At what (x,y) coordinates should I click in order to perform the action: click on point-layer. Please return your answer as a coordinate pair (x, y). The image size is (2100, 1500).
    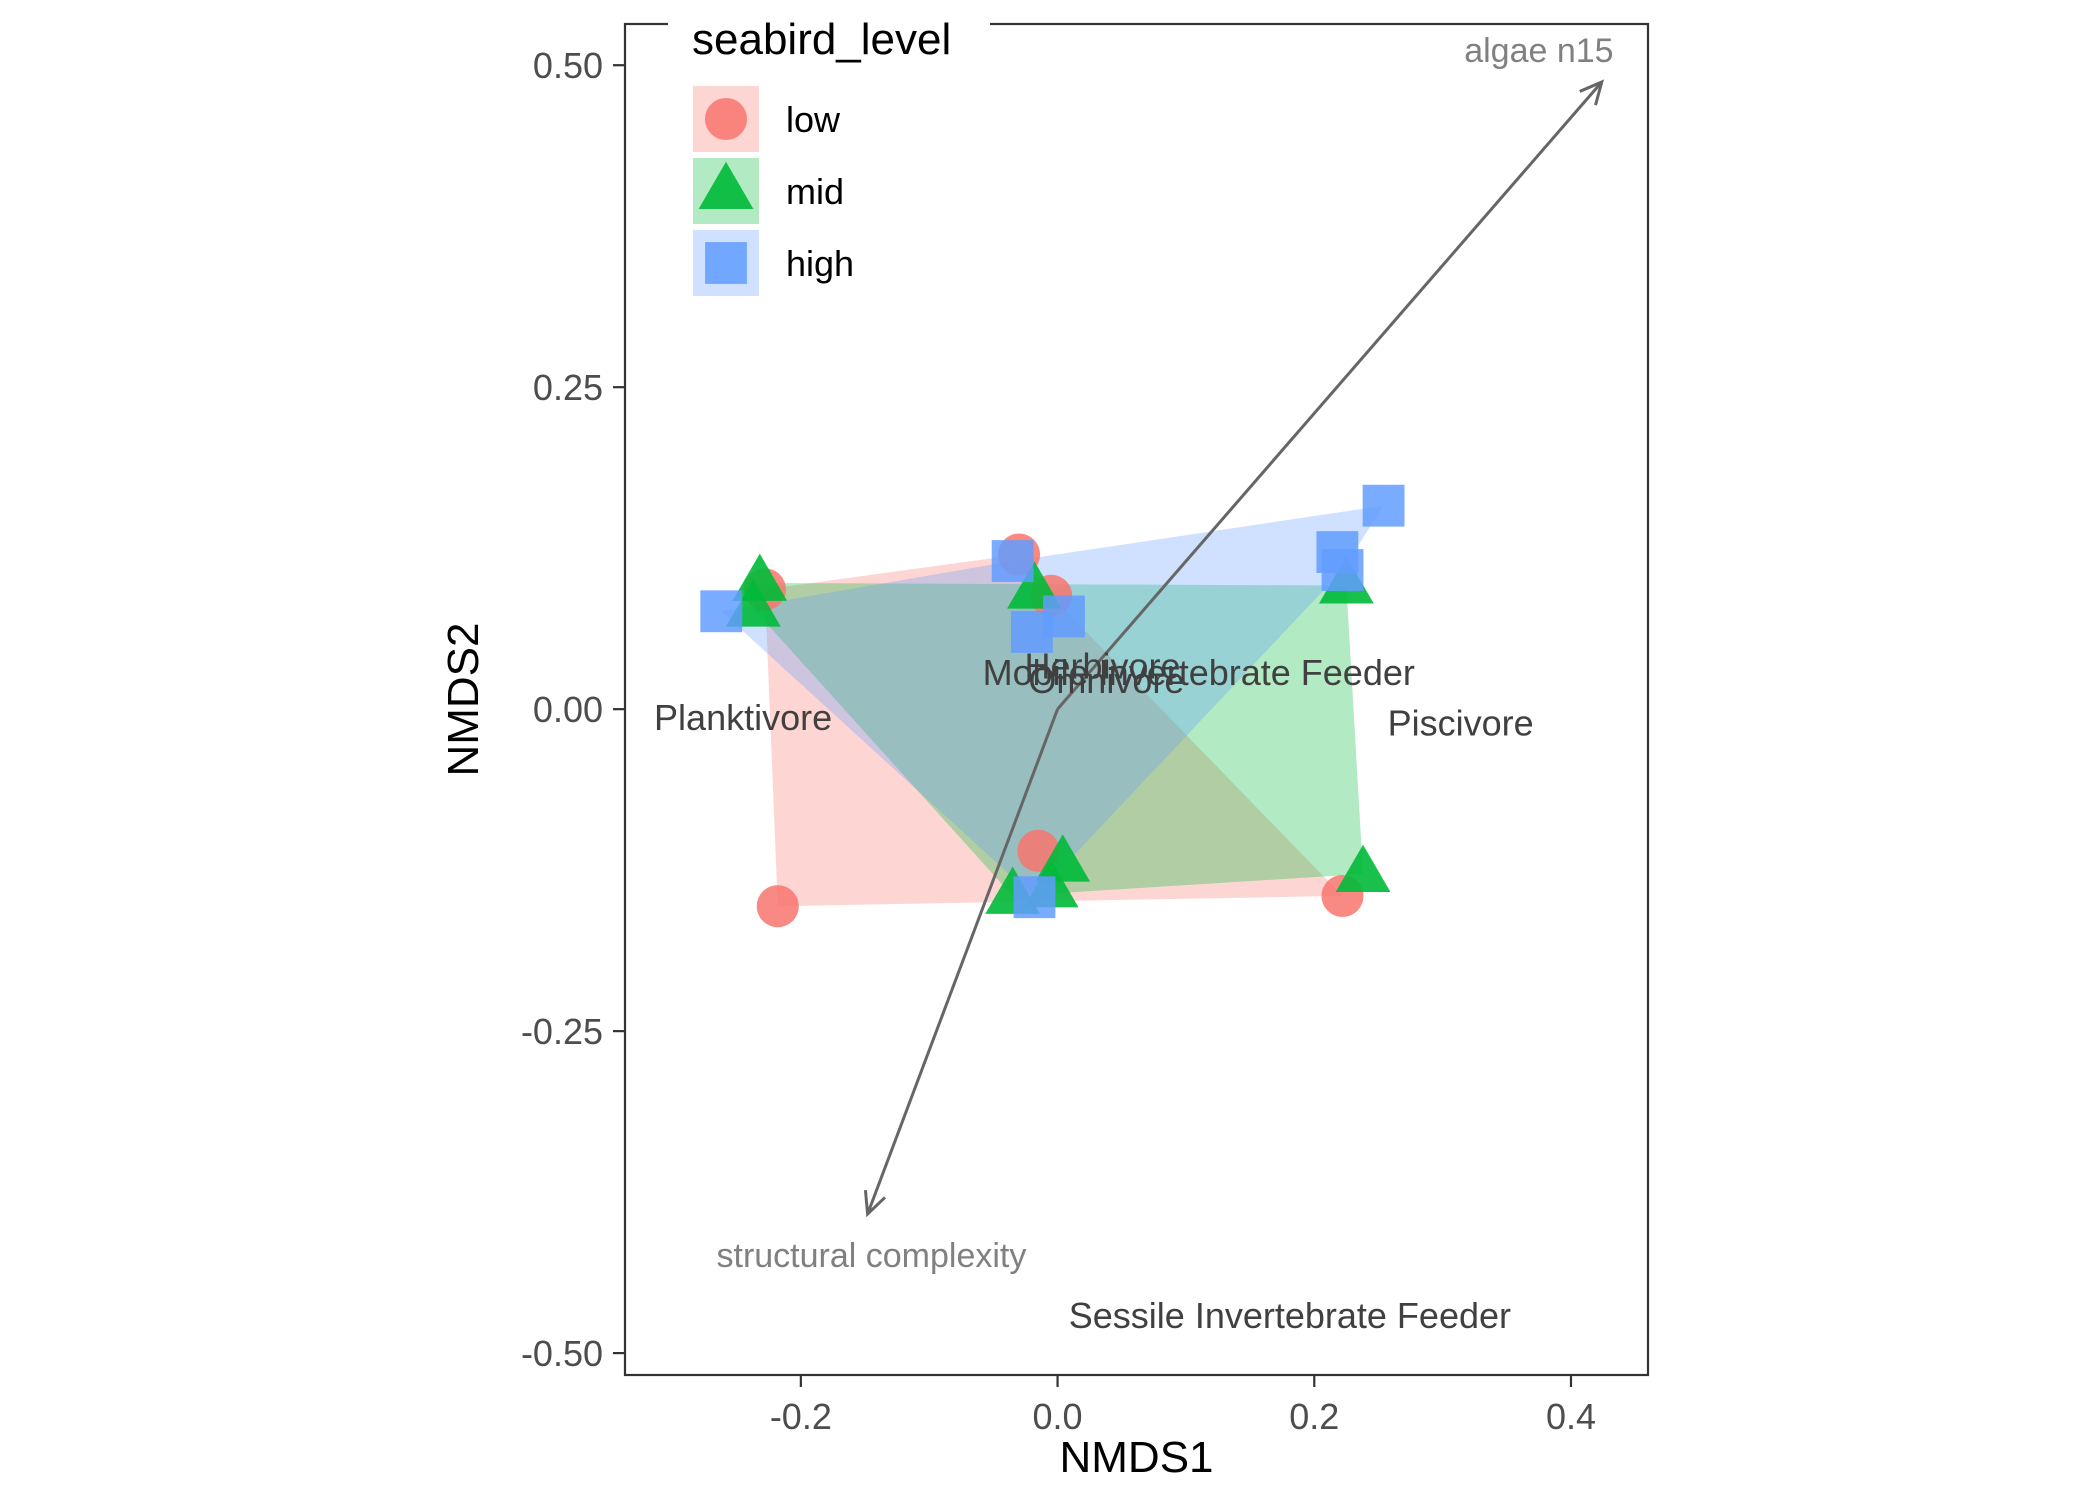
    Looking at the image, I should click on (1052, 706).